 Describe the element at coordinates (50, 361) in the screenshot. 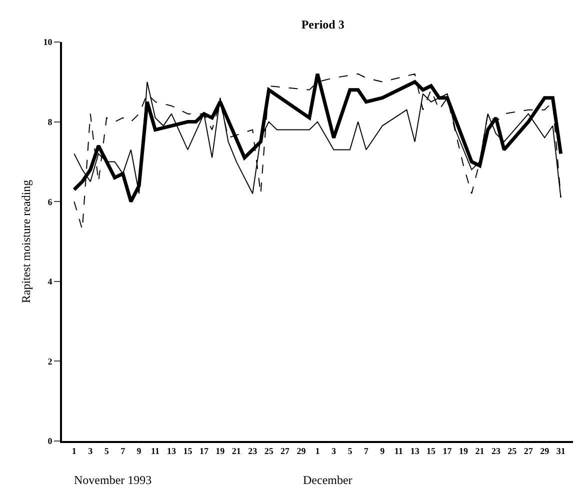

I see `y-tick-label: 2` at that location.